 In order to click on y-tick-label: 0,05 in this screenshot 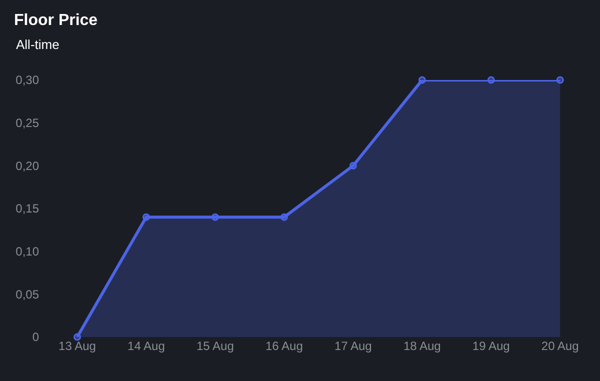, I will do `click(28, 294)`.